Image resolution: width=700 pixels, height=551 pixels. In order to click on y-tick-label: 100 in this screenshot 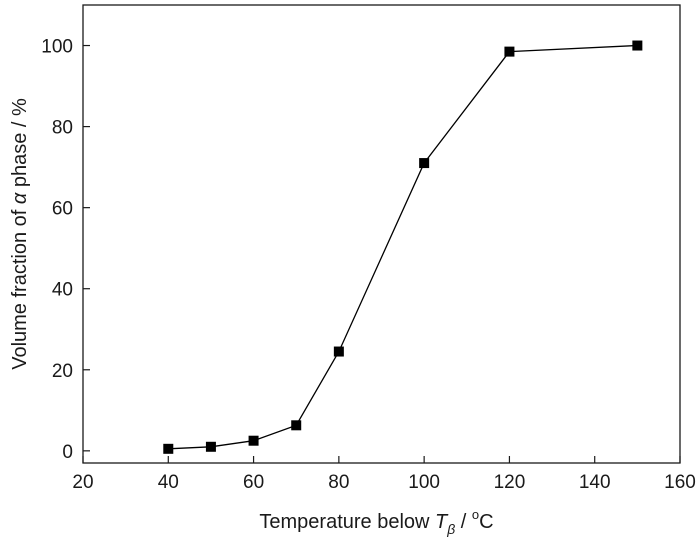, I will do `click(57, 47)`.